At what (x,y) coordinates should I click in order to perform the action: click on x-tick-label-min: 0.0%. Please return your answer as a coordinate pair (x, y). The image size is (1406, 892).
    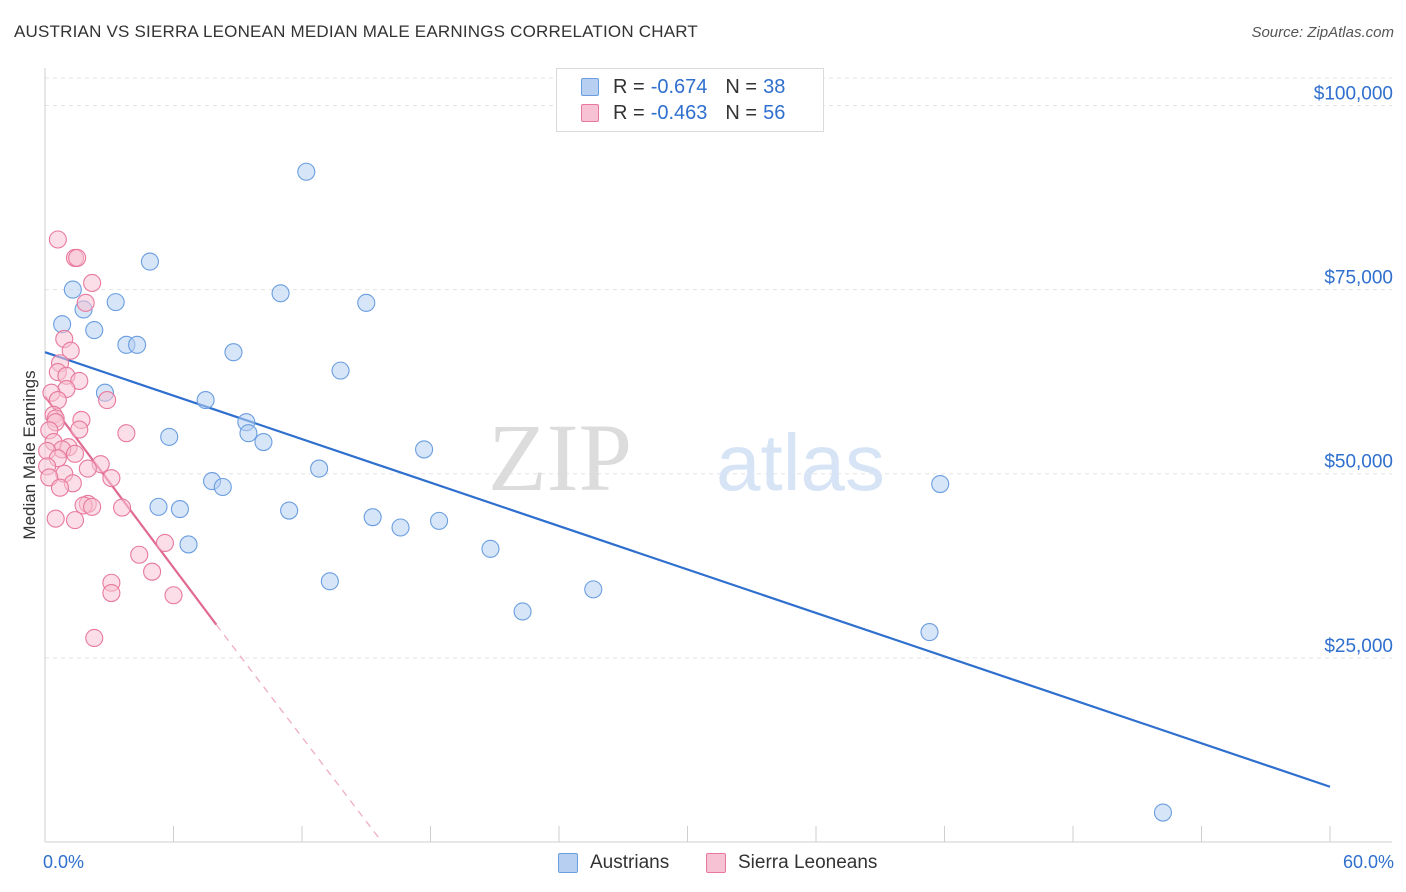
    Looking at the image, I should click on (64, 862).